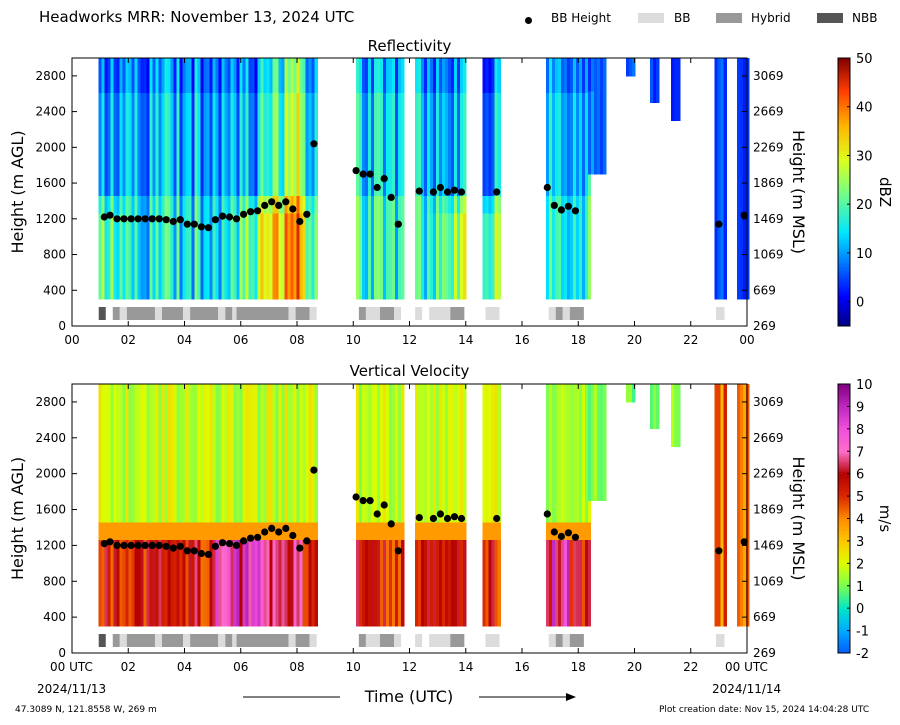 This screenshot has width=900, height=725. I want to click on bb-type-bar, so click(457, 313).